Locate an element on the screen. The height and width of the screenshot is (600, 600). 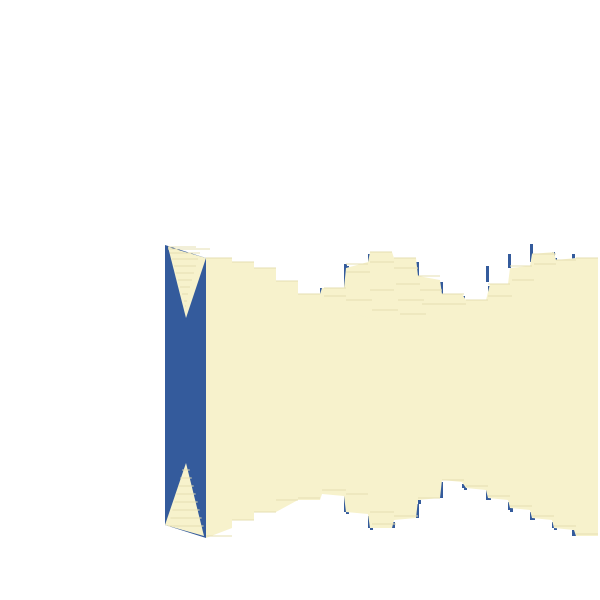
left-wall-upper-notch is located at coordinates (187, 282).